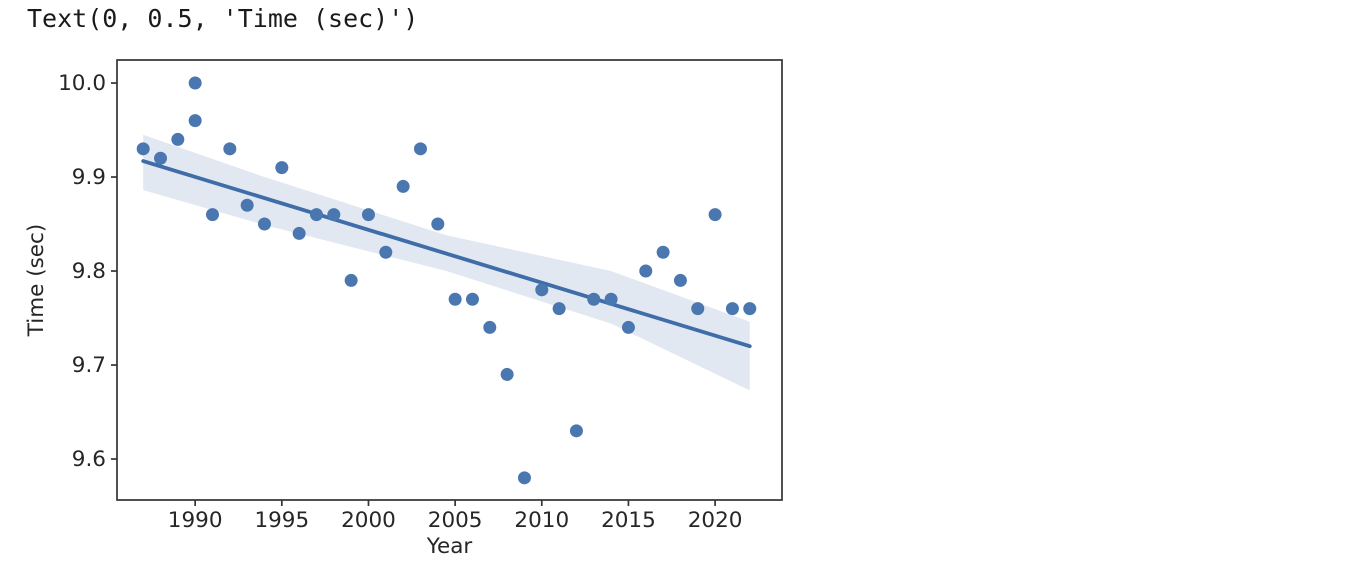  I want to click on y-axis-tick-label: 9.9, so click(89, 177).